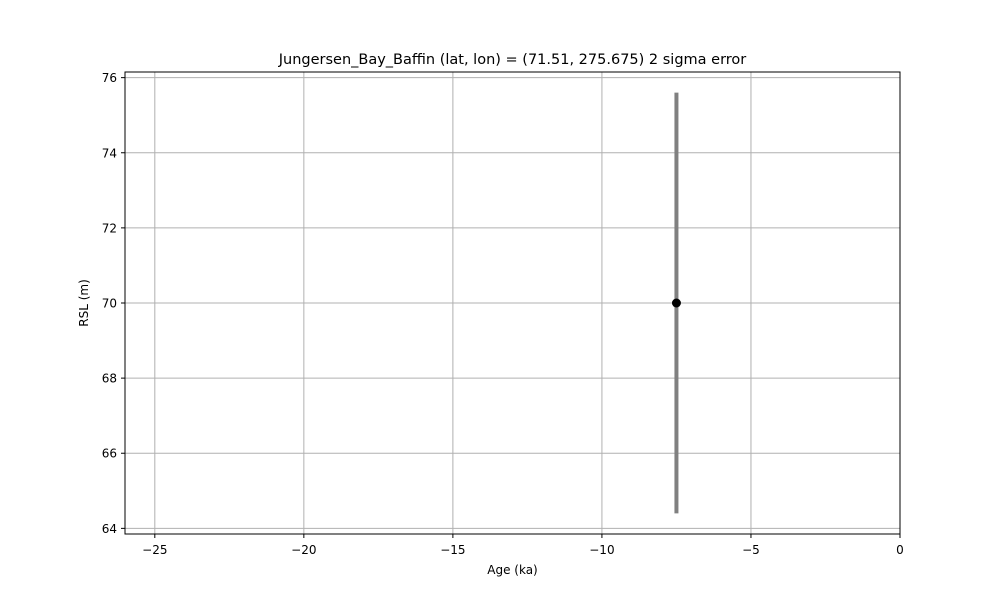 The height and width of the screenshot is (600, 1000). Describe the element at coordinates (109, 304) in the screenshot. I see `y-tick-label: 70` at that location.